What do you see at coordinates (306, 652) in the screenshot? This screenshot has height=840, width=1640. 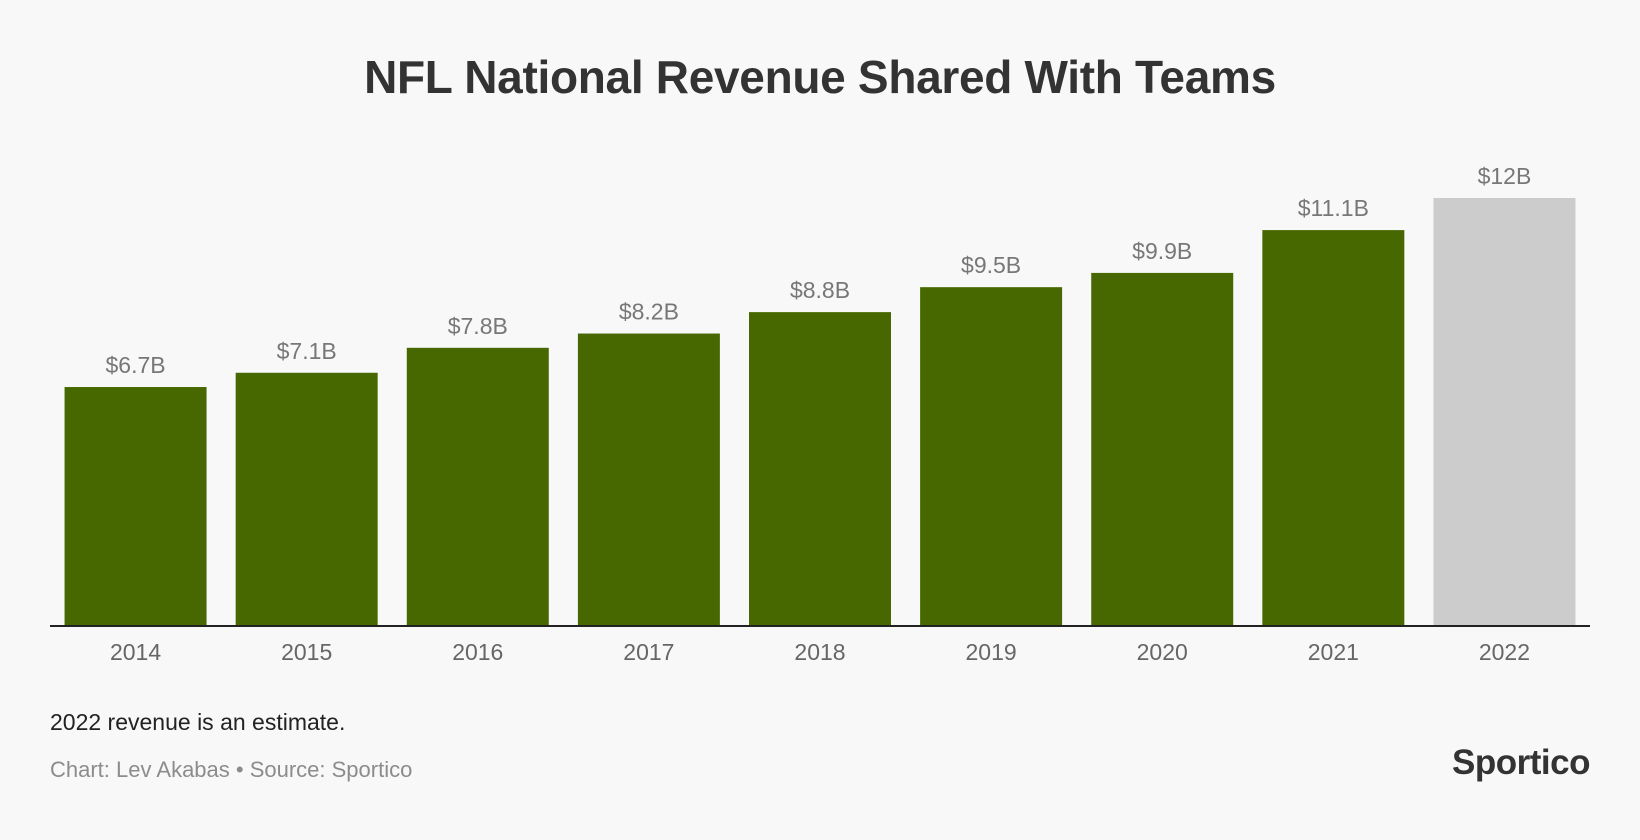 I see `x-tick-label-2015: 2015` at bounding box center [306, 652].